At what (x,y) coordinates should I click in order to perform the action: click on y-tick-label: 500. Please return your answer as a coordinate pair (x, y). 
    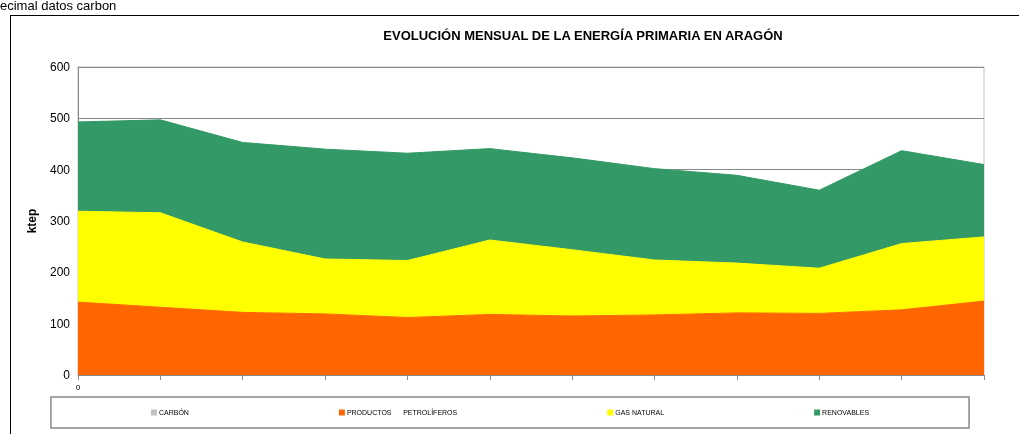
    Looking at the image, I should click on (60, 118).